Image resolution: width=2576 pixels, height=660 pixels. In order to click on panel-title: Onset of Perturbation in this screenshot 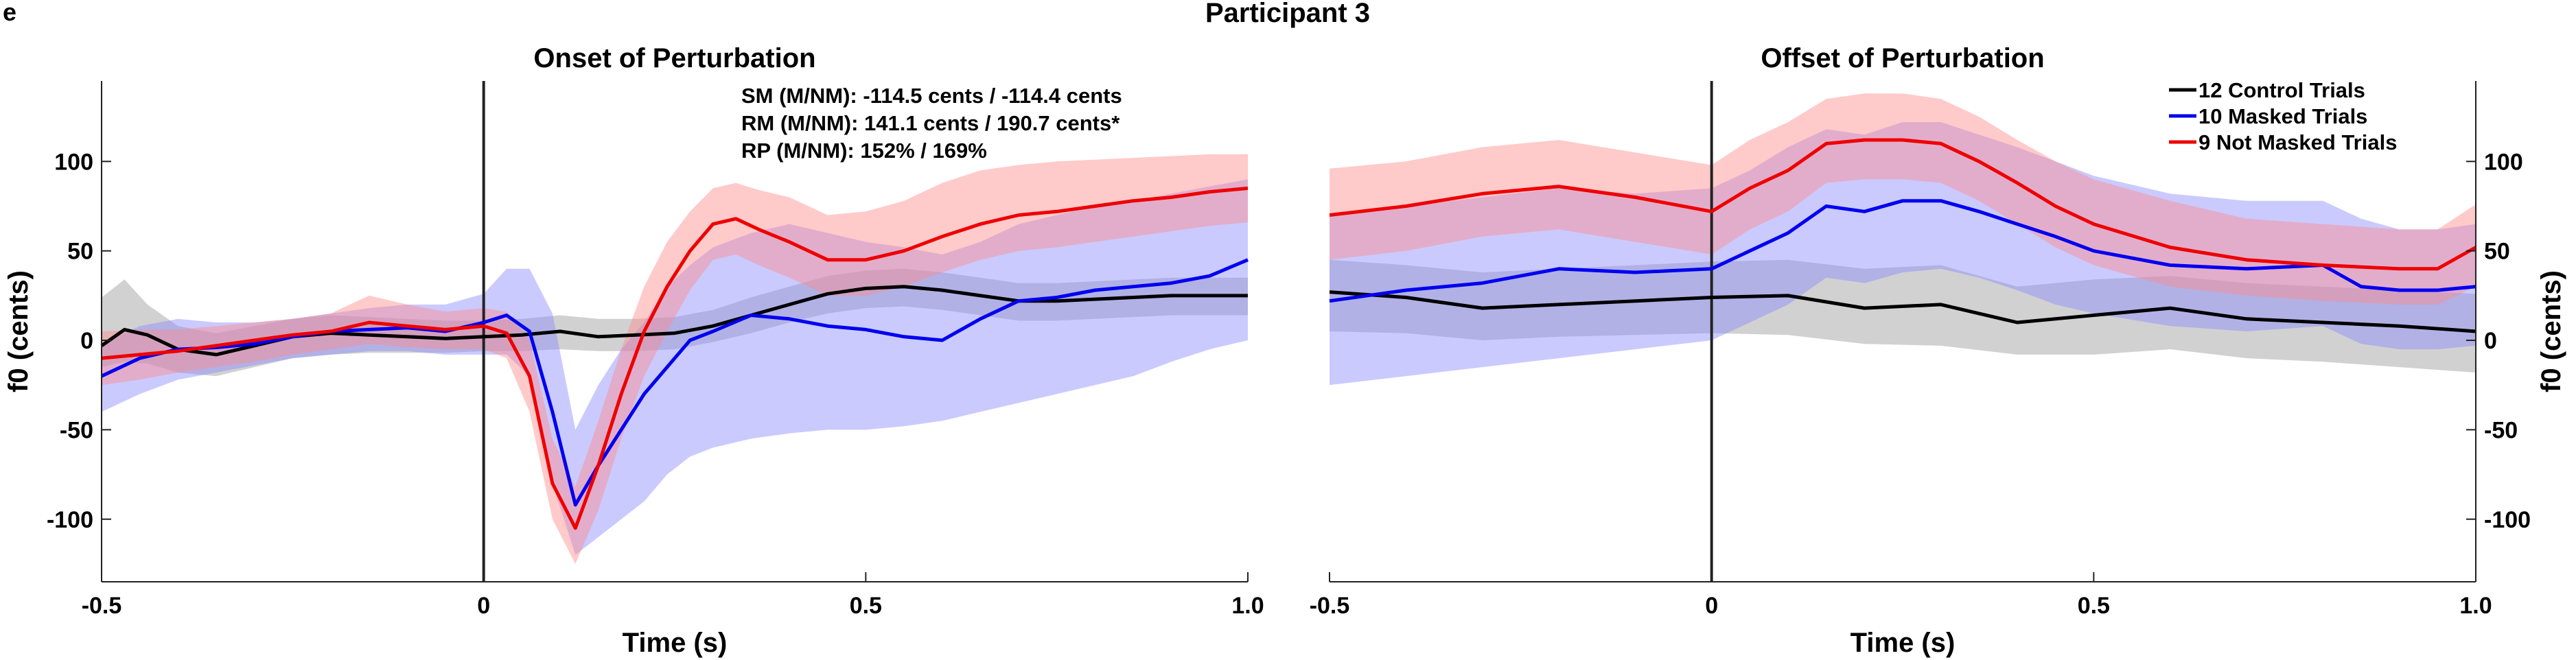, I will do `click(674, 58)`.